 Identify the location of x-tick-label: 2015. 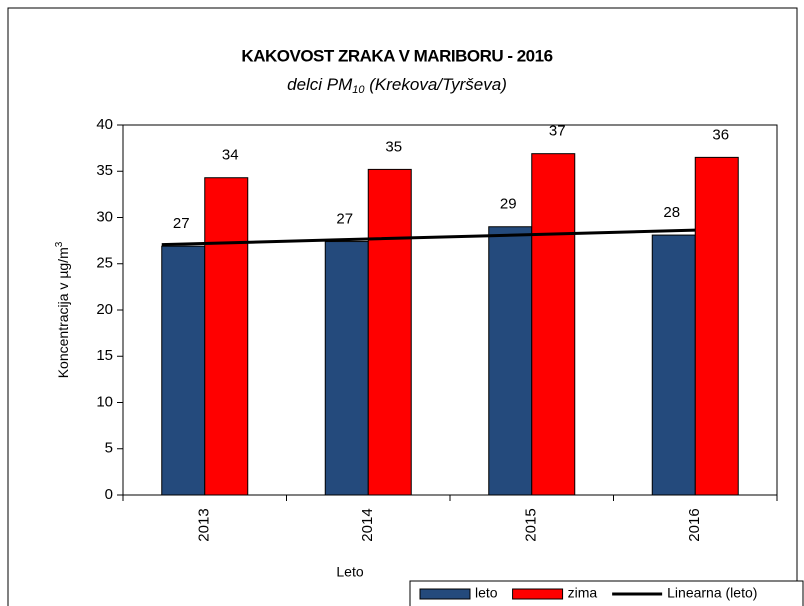
(531, 524).